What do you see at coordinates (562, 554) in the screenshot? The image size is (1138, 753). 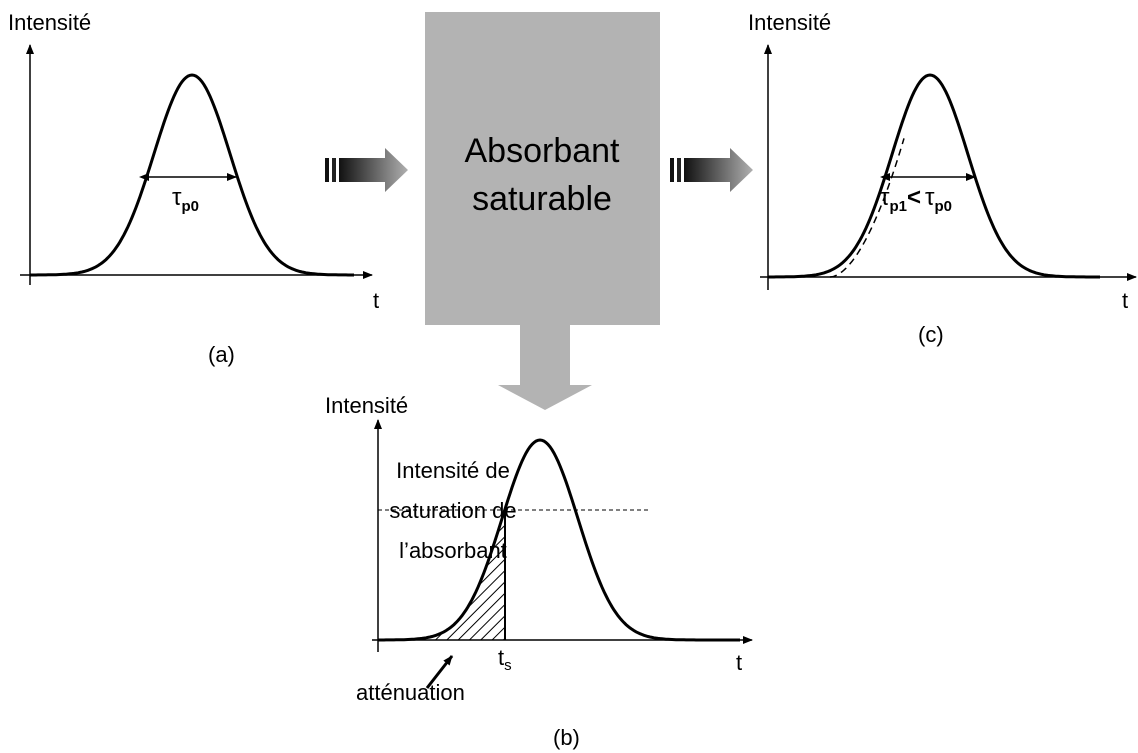 I see `panel-b` at bounding box center [562, 554].